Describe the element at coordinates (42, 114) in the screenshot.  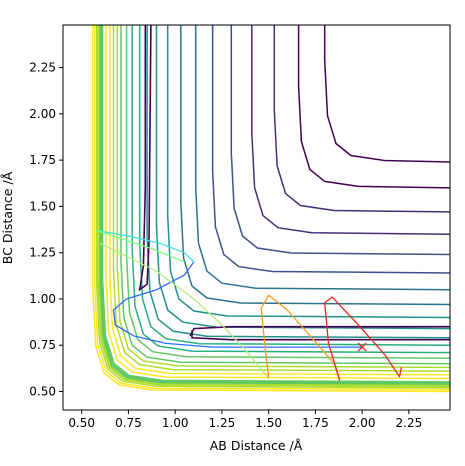
I see `y-tick-label: 2.00` at that location.